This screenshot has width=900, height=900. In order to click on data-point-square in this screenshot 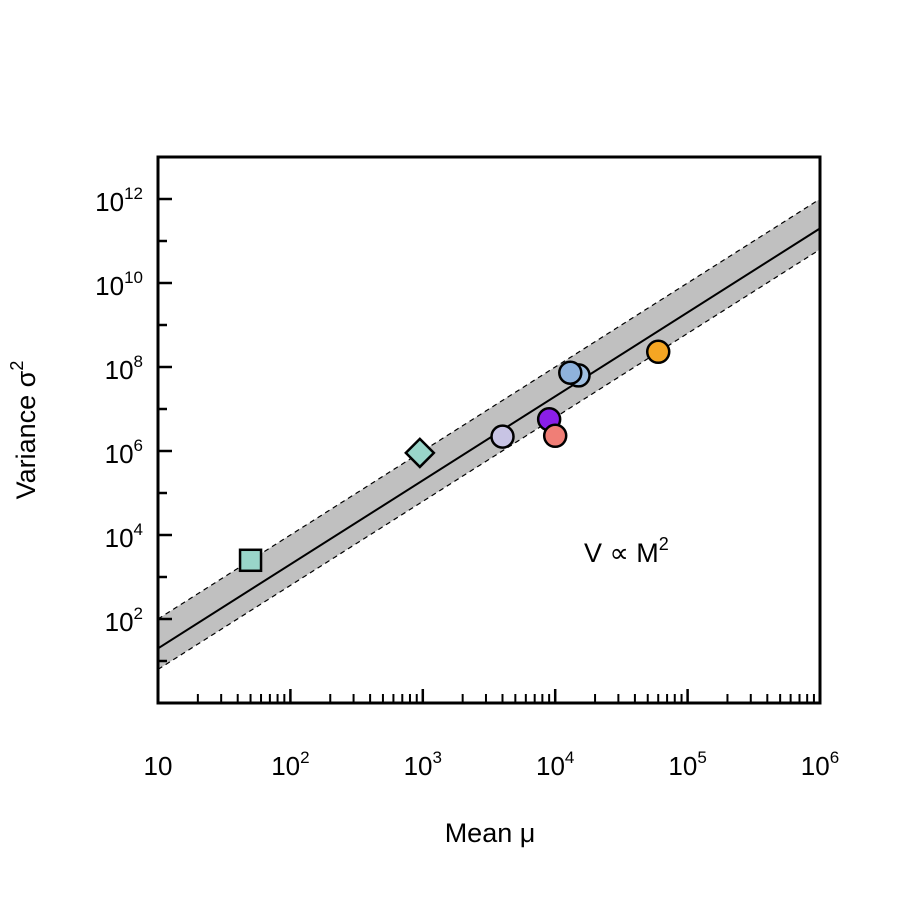, I will do `click(250, 560)`.